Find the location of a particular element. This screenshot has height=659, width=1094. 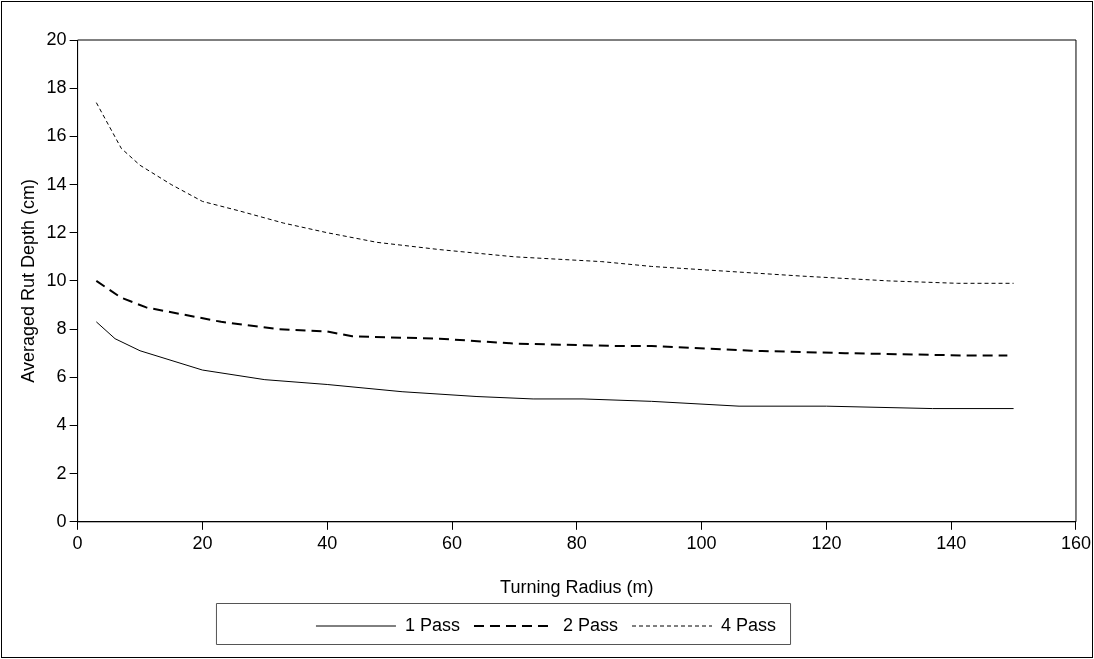

y-tick-label: 8 is located at coordinates (61, 328).